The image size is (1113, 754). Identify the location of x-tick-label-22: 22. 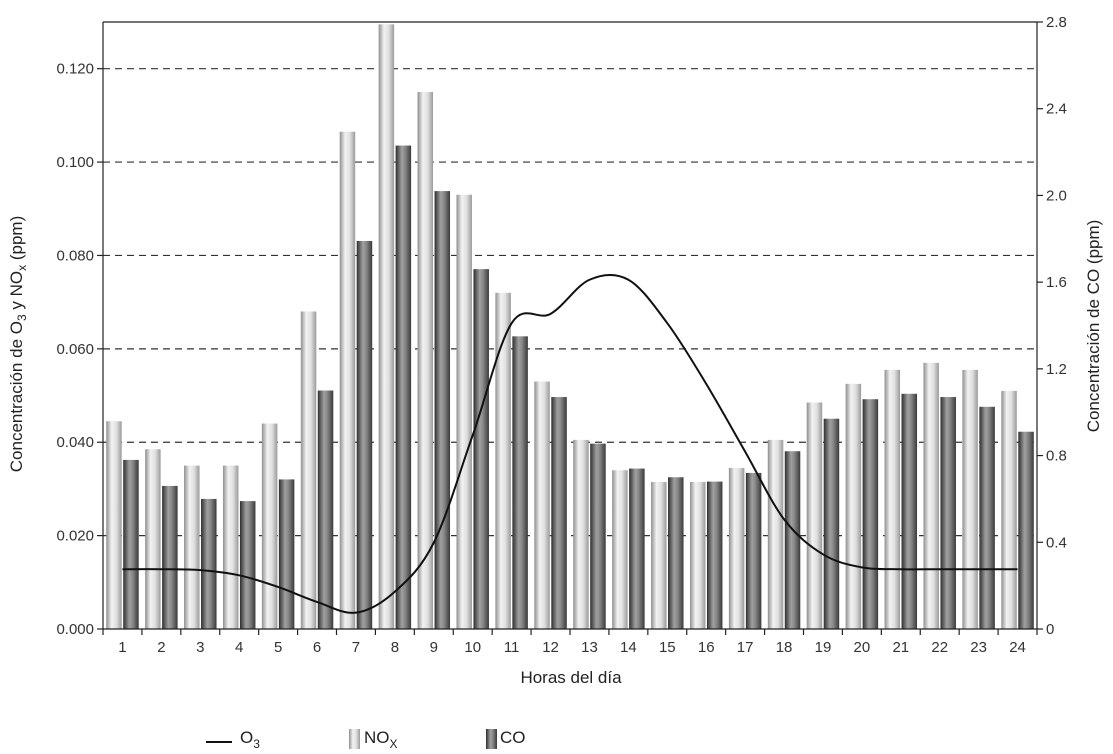
(939, 647).